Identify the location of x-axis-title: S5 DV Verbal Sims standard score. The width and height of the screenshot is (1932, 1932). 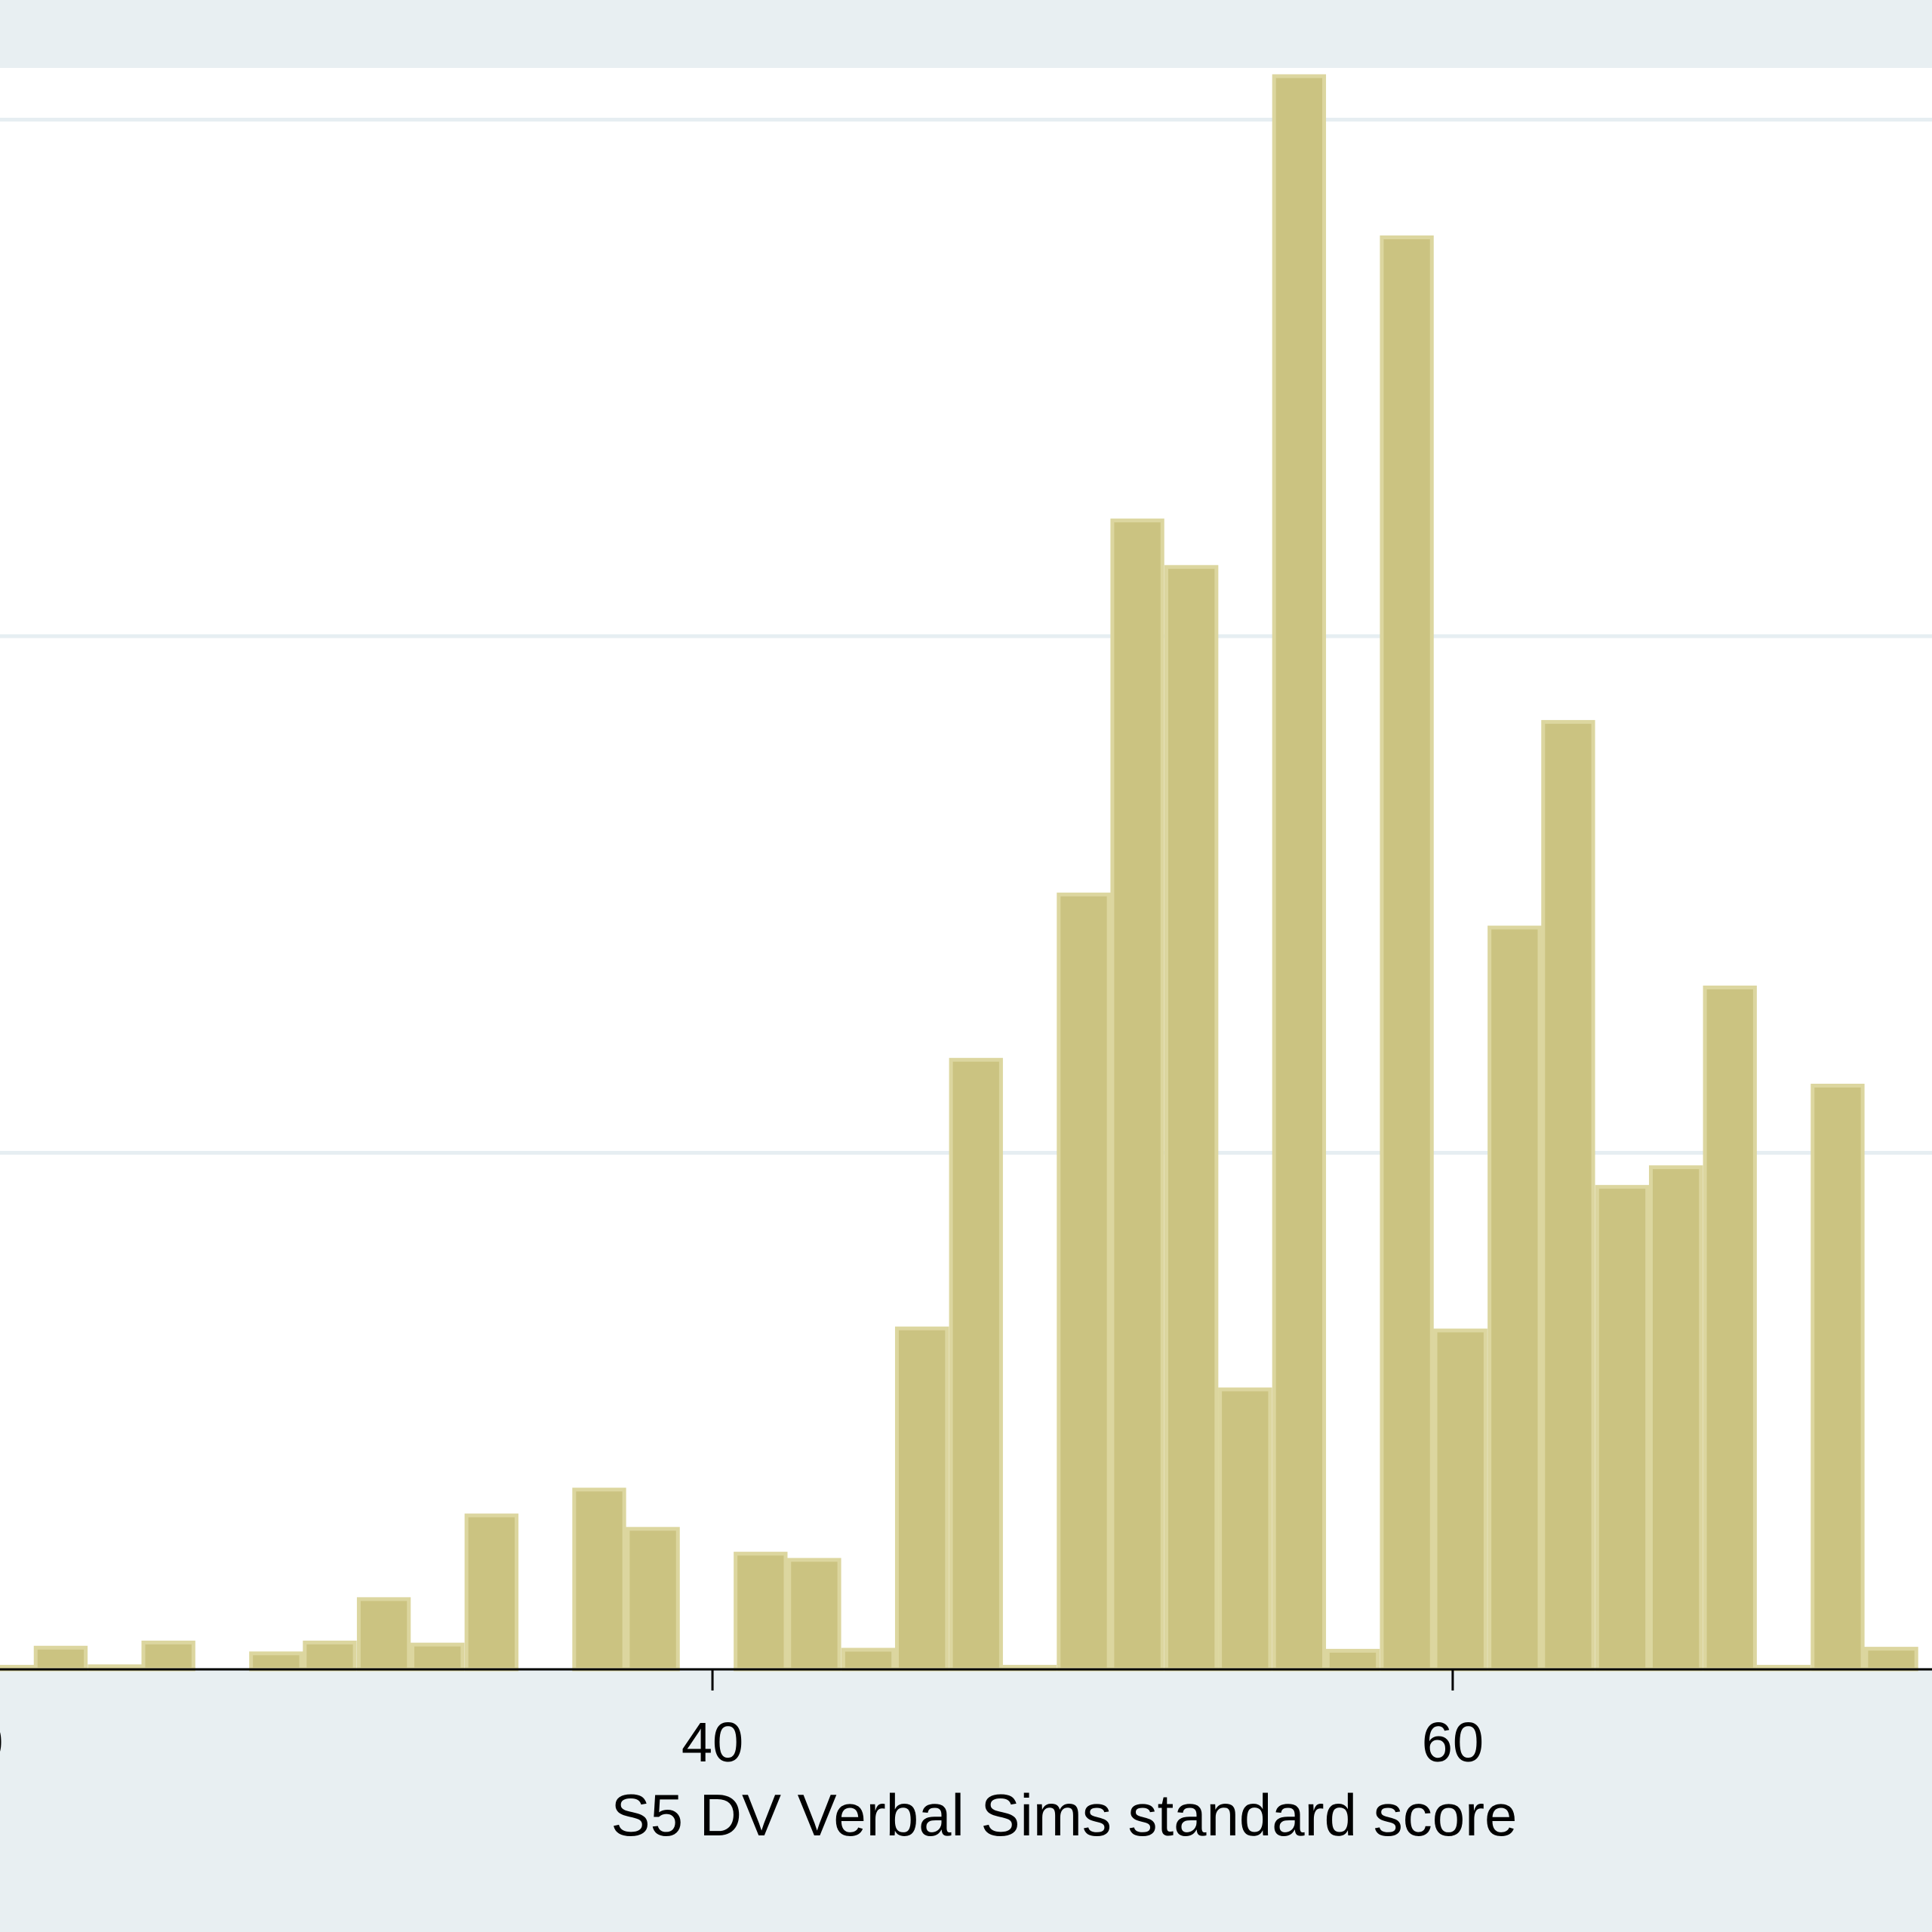
(1064, 1815).